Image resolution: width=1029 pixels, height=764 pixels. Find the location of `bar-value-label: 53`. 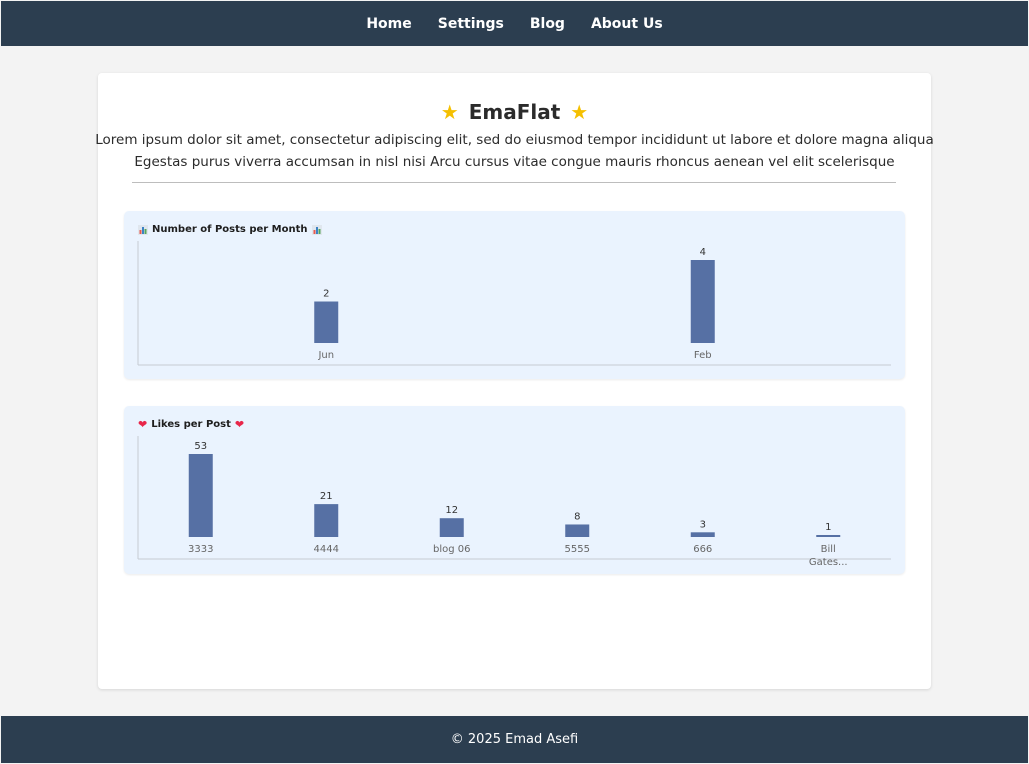

bar-value-label: 53 is located at coordinates (200, 446).